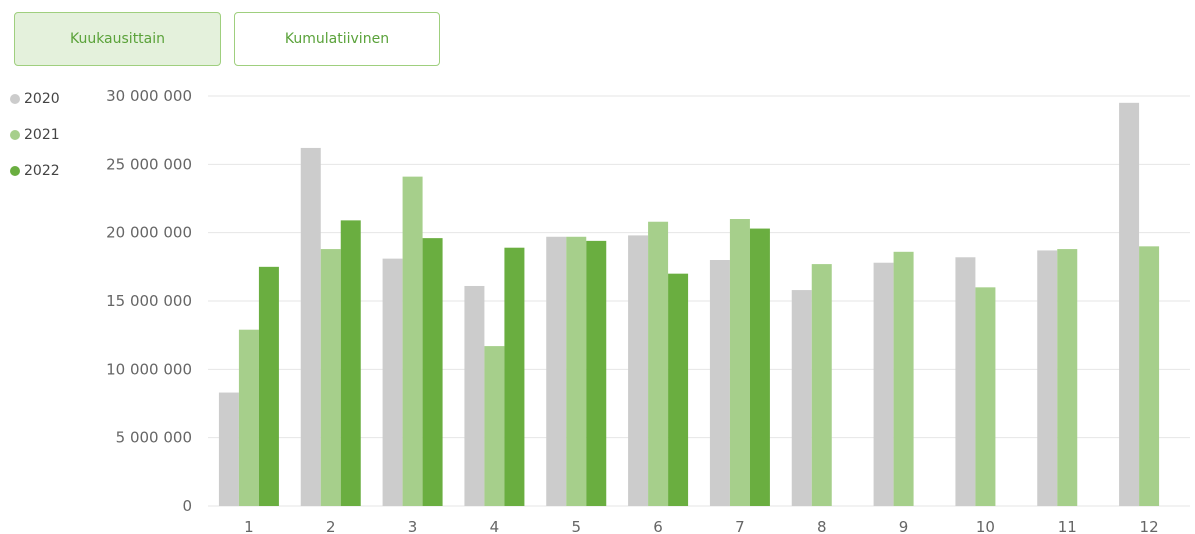 The height and width of the screenshot is (534, 1195). Describe the element at coordinates (117, 39) in the screenshot. I see `monthly-view-button: Kuukausittain` at that location.